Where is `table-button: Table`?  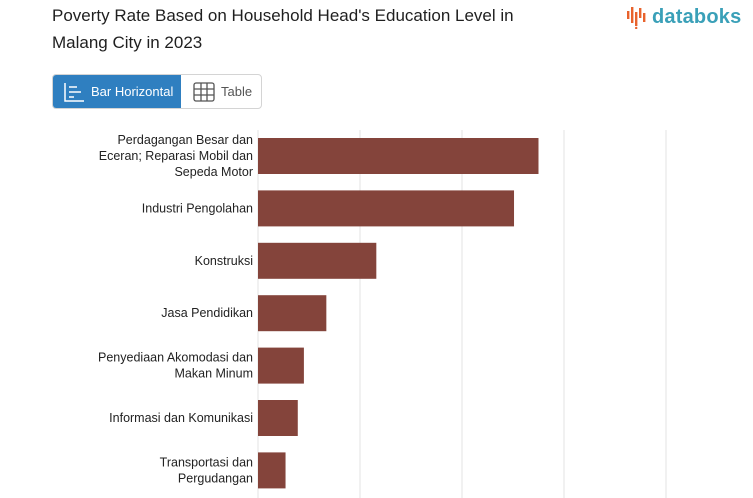
table-button: Table is located at coordinates (221, 91).